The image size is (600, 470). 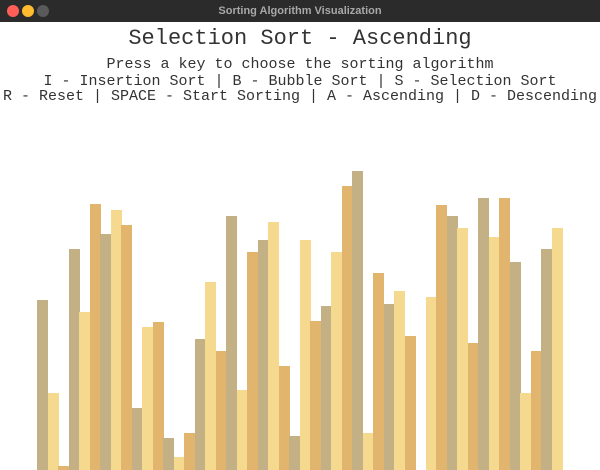 What do you see at coordinates (300, 38) in the screenshot?
I see `algorithm-title: Selection Sort - Ascending` at bounding box center [300, 38].